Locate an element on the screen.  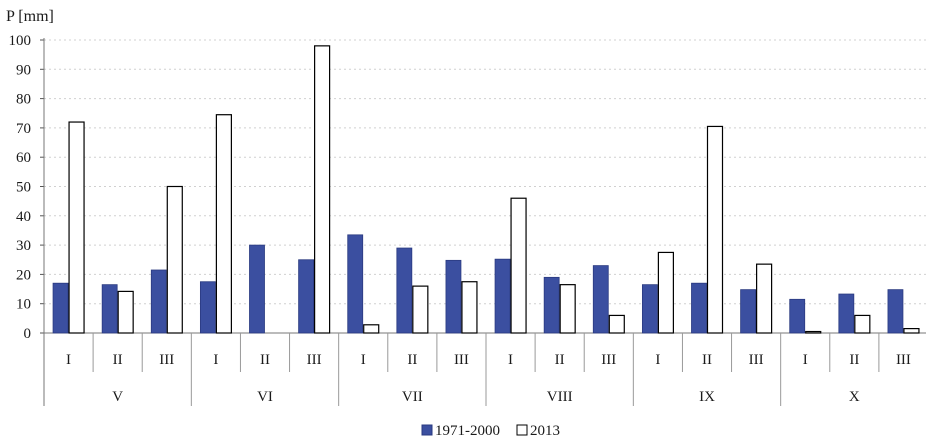
legend-label: 2013 is located at coordinates (545, 431).